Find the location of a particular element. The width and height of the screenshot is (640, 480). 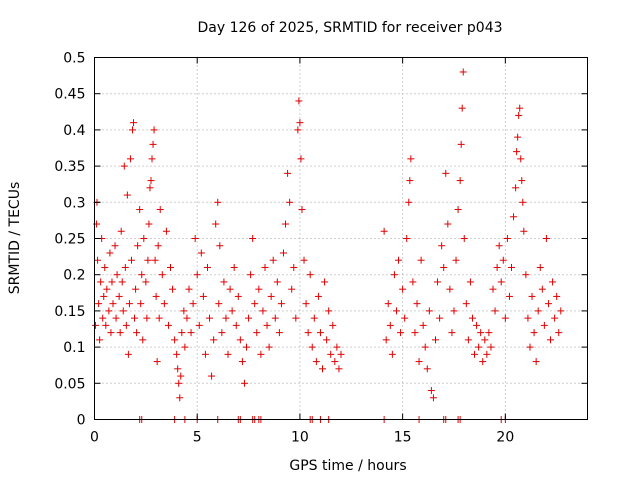

y-tick-label: 0.35 is located at coordinates (69, 167).